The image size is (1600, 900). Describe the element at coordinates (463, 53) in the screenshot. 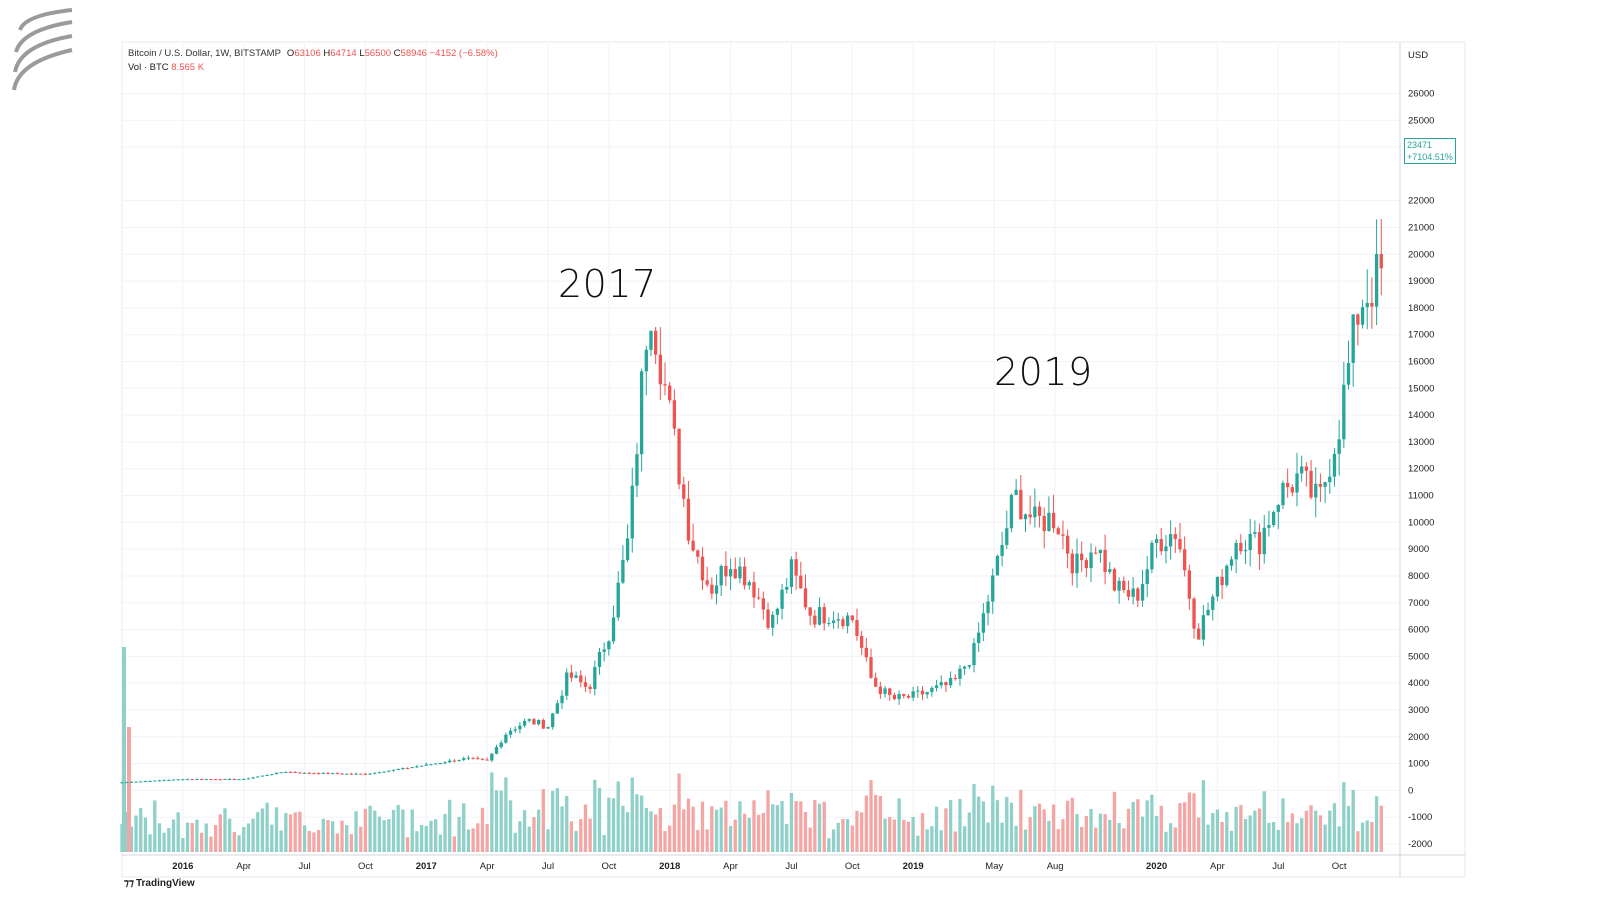

I see `change-value: −4152 (−6.58%)` at that location.